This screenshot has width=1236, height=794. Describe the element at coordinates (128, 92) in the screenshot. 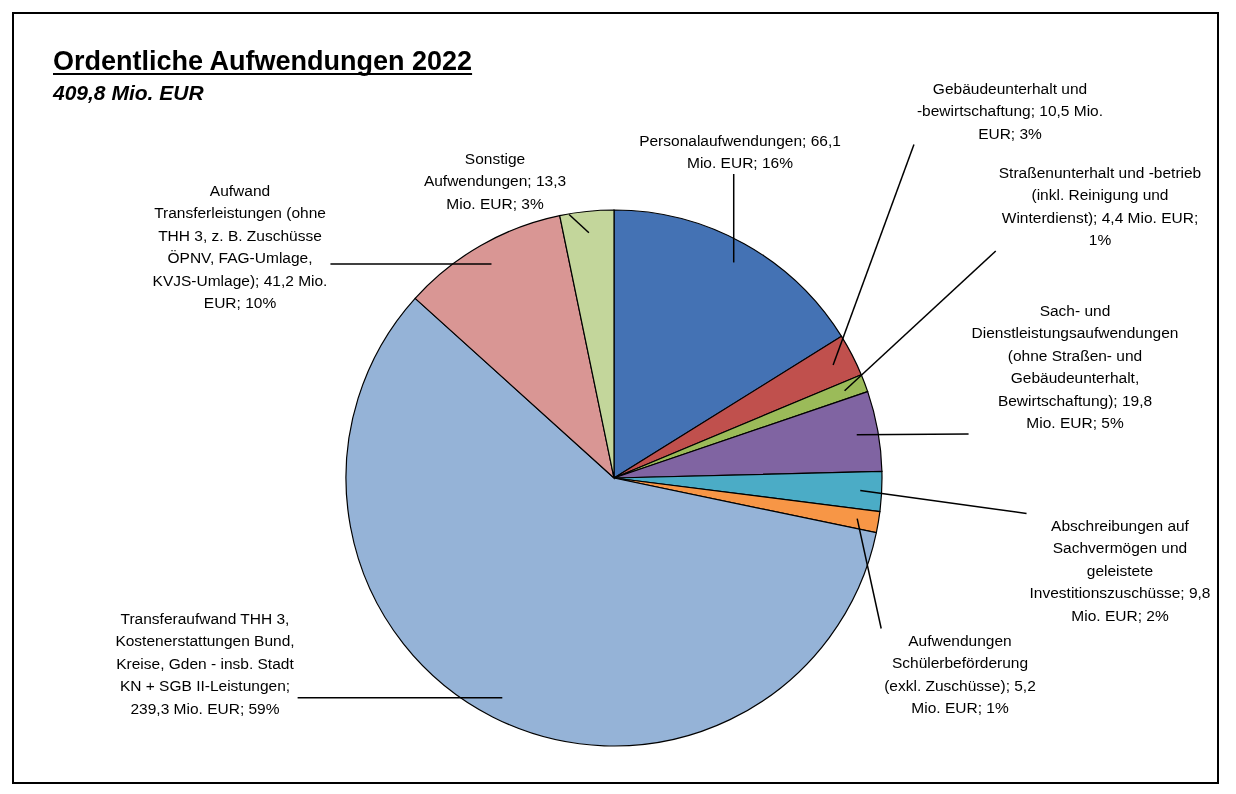

I see `chart-subtitle: 409,8 Mio. EUR` at that location.